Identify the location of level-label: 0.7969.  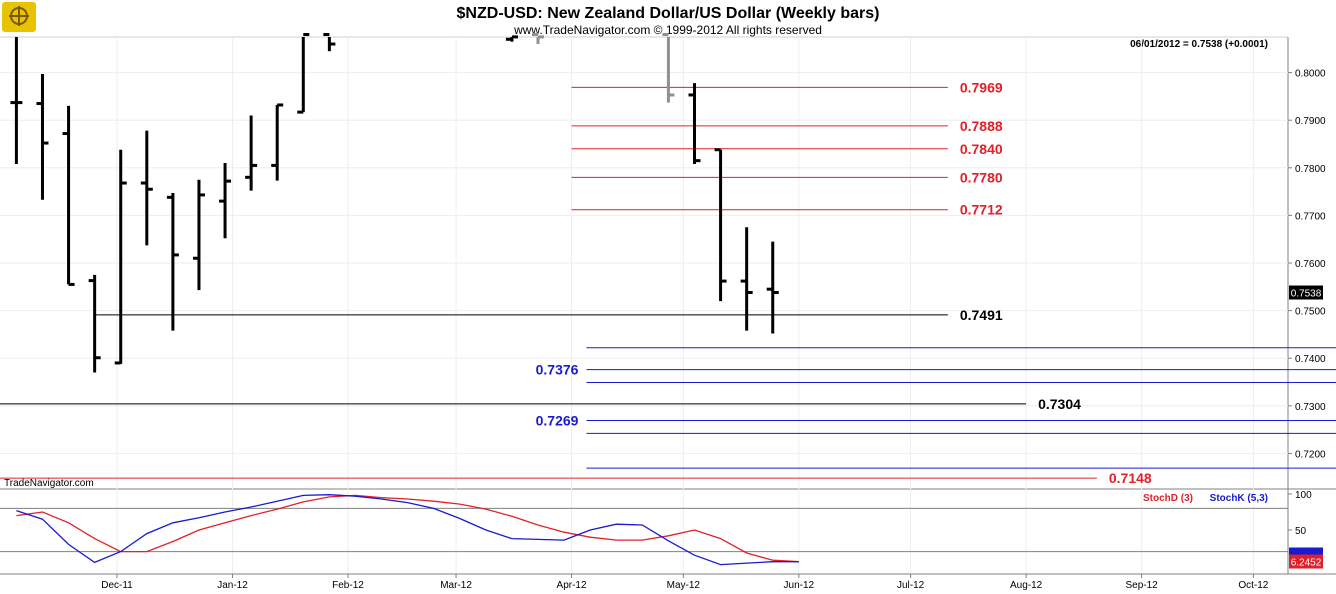
(981, 87).